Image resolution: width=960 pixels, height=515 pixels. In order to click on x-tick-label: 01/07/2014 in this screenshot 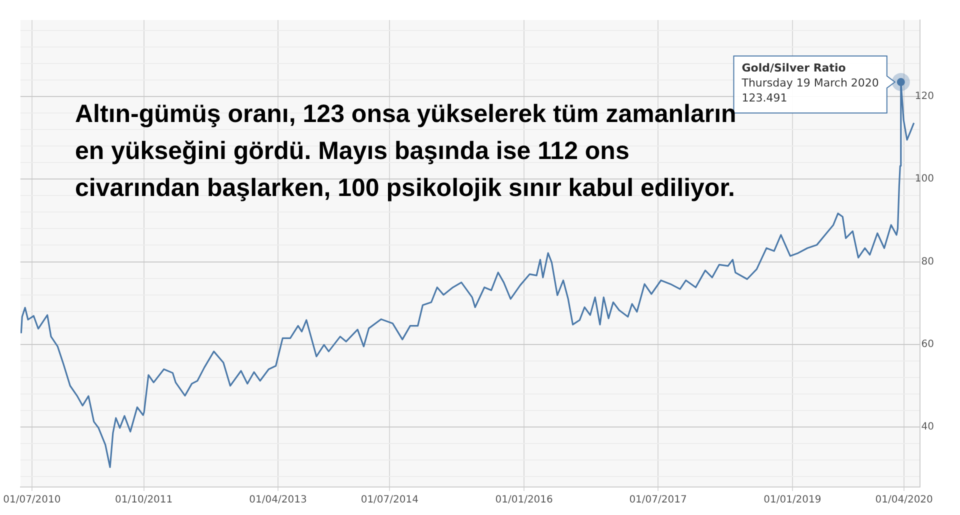, I will do `click(389, 500)`.